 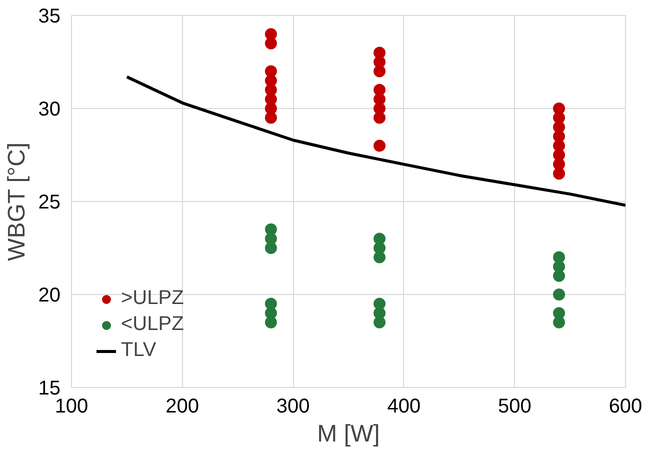 What do you see at coordinates (515, 407) in the screenshot?
I see `x-tick-label: 500` at bounding box center [515, 407].